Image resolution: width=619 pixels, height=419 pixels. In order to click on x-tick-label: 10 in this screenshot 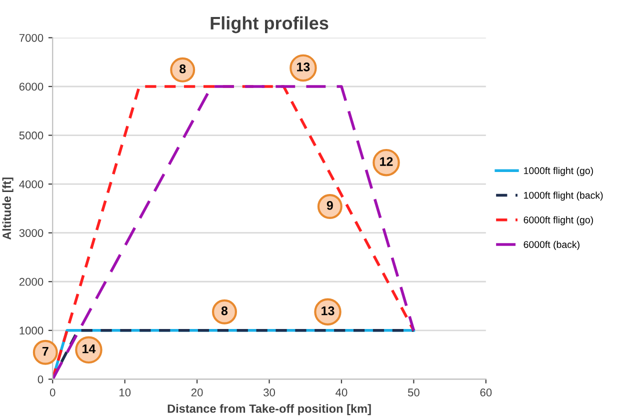, I will do `click(125, 392)`.